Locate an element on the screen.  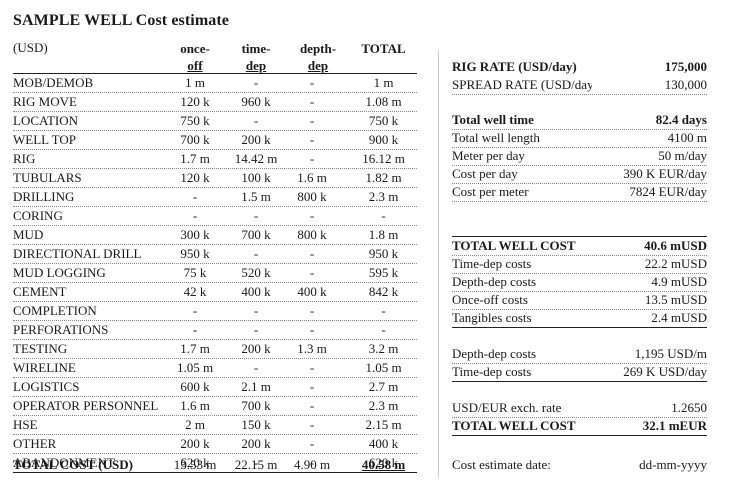
meter-per-day-label: Meter per day is located at coordinates (488, 155).